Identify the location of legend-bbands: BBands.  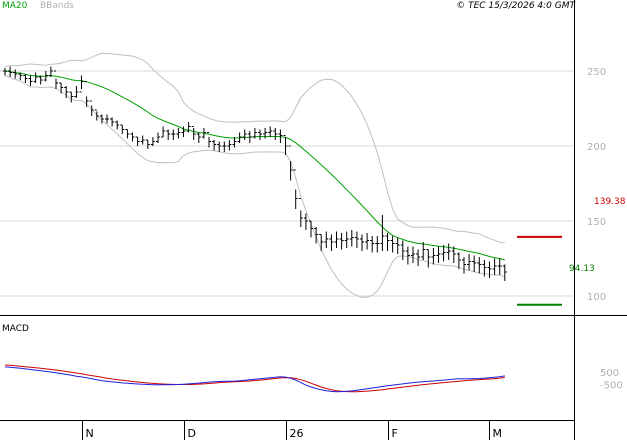
(57, 6).